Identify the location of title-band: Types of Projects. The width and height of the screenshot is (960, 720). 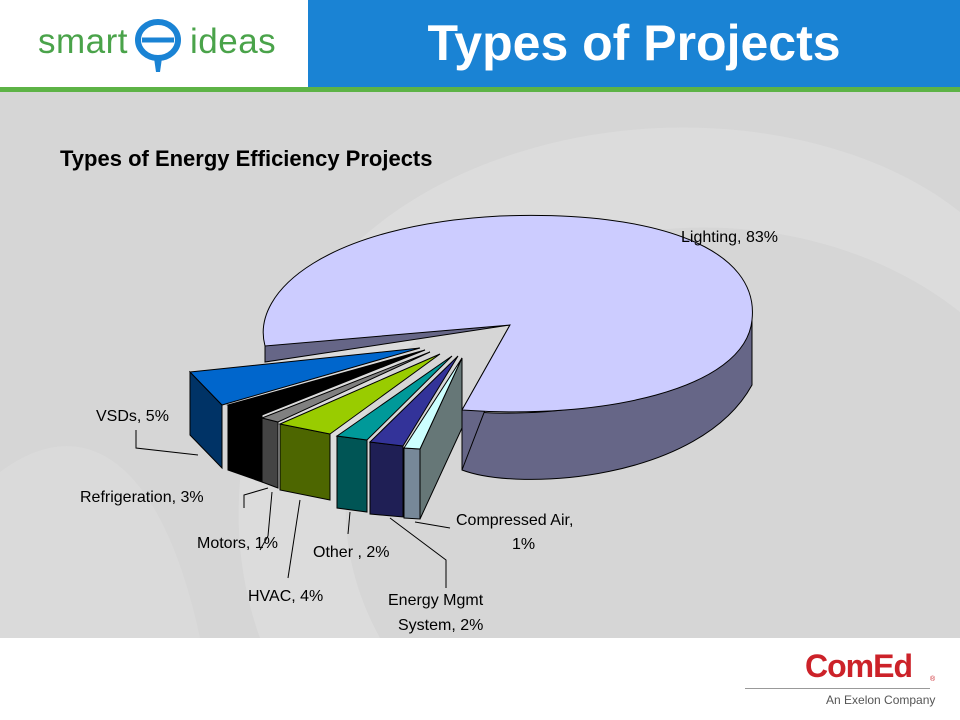
(634, 43).